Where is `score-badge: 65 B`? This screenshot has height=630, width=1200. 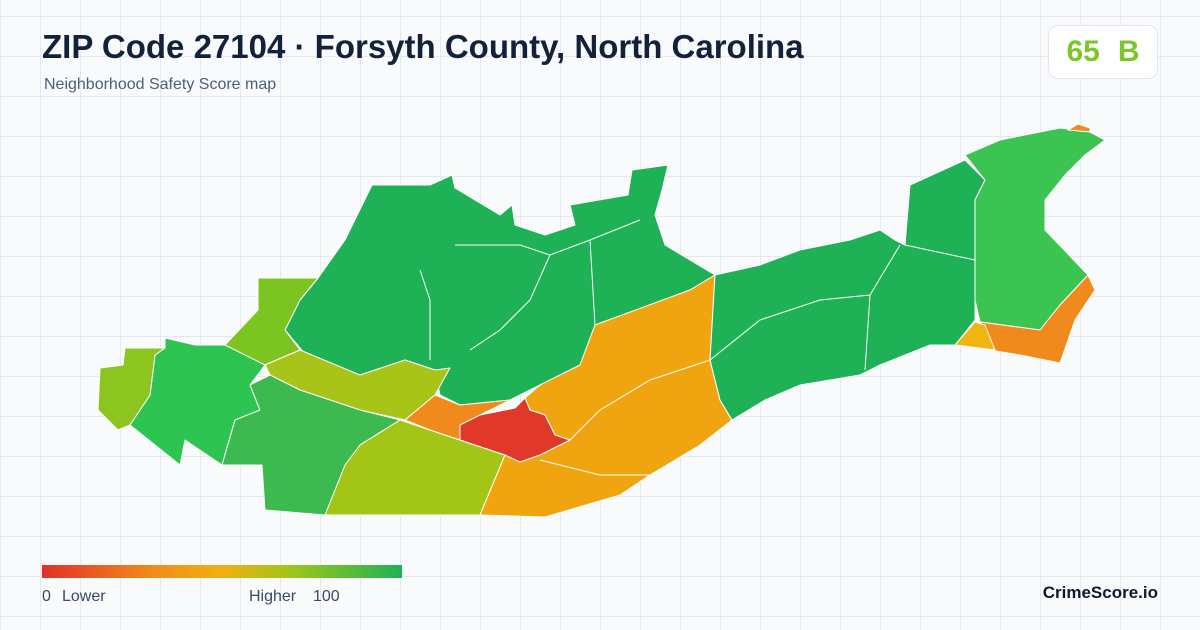 score-badge: 65 B is located at coordinates (1103, 52).